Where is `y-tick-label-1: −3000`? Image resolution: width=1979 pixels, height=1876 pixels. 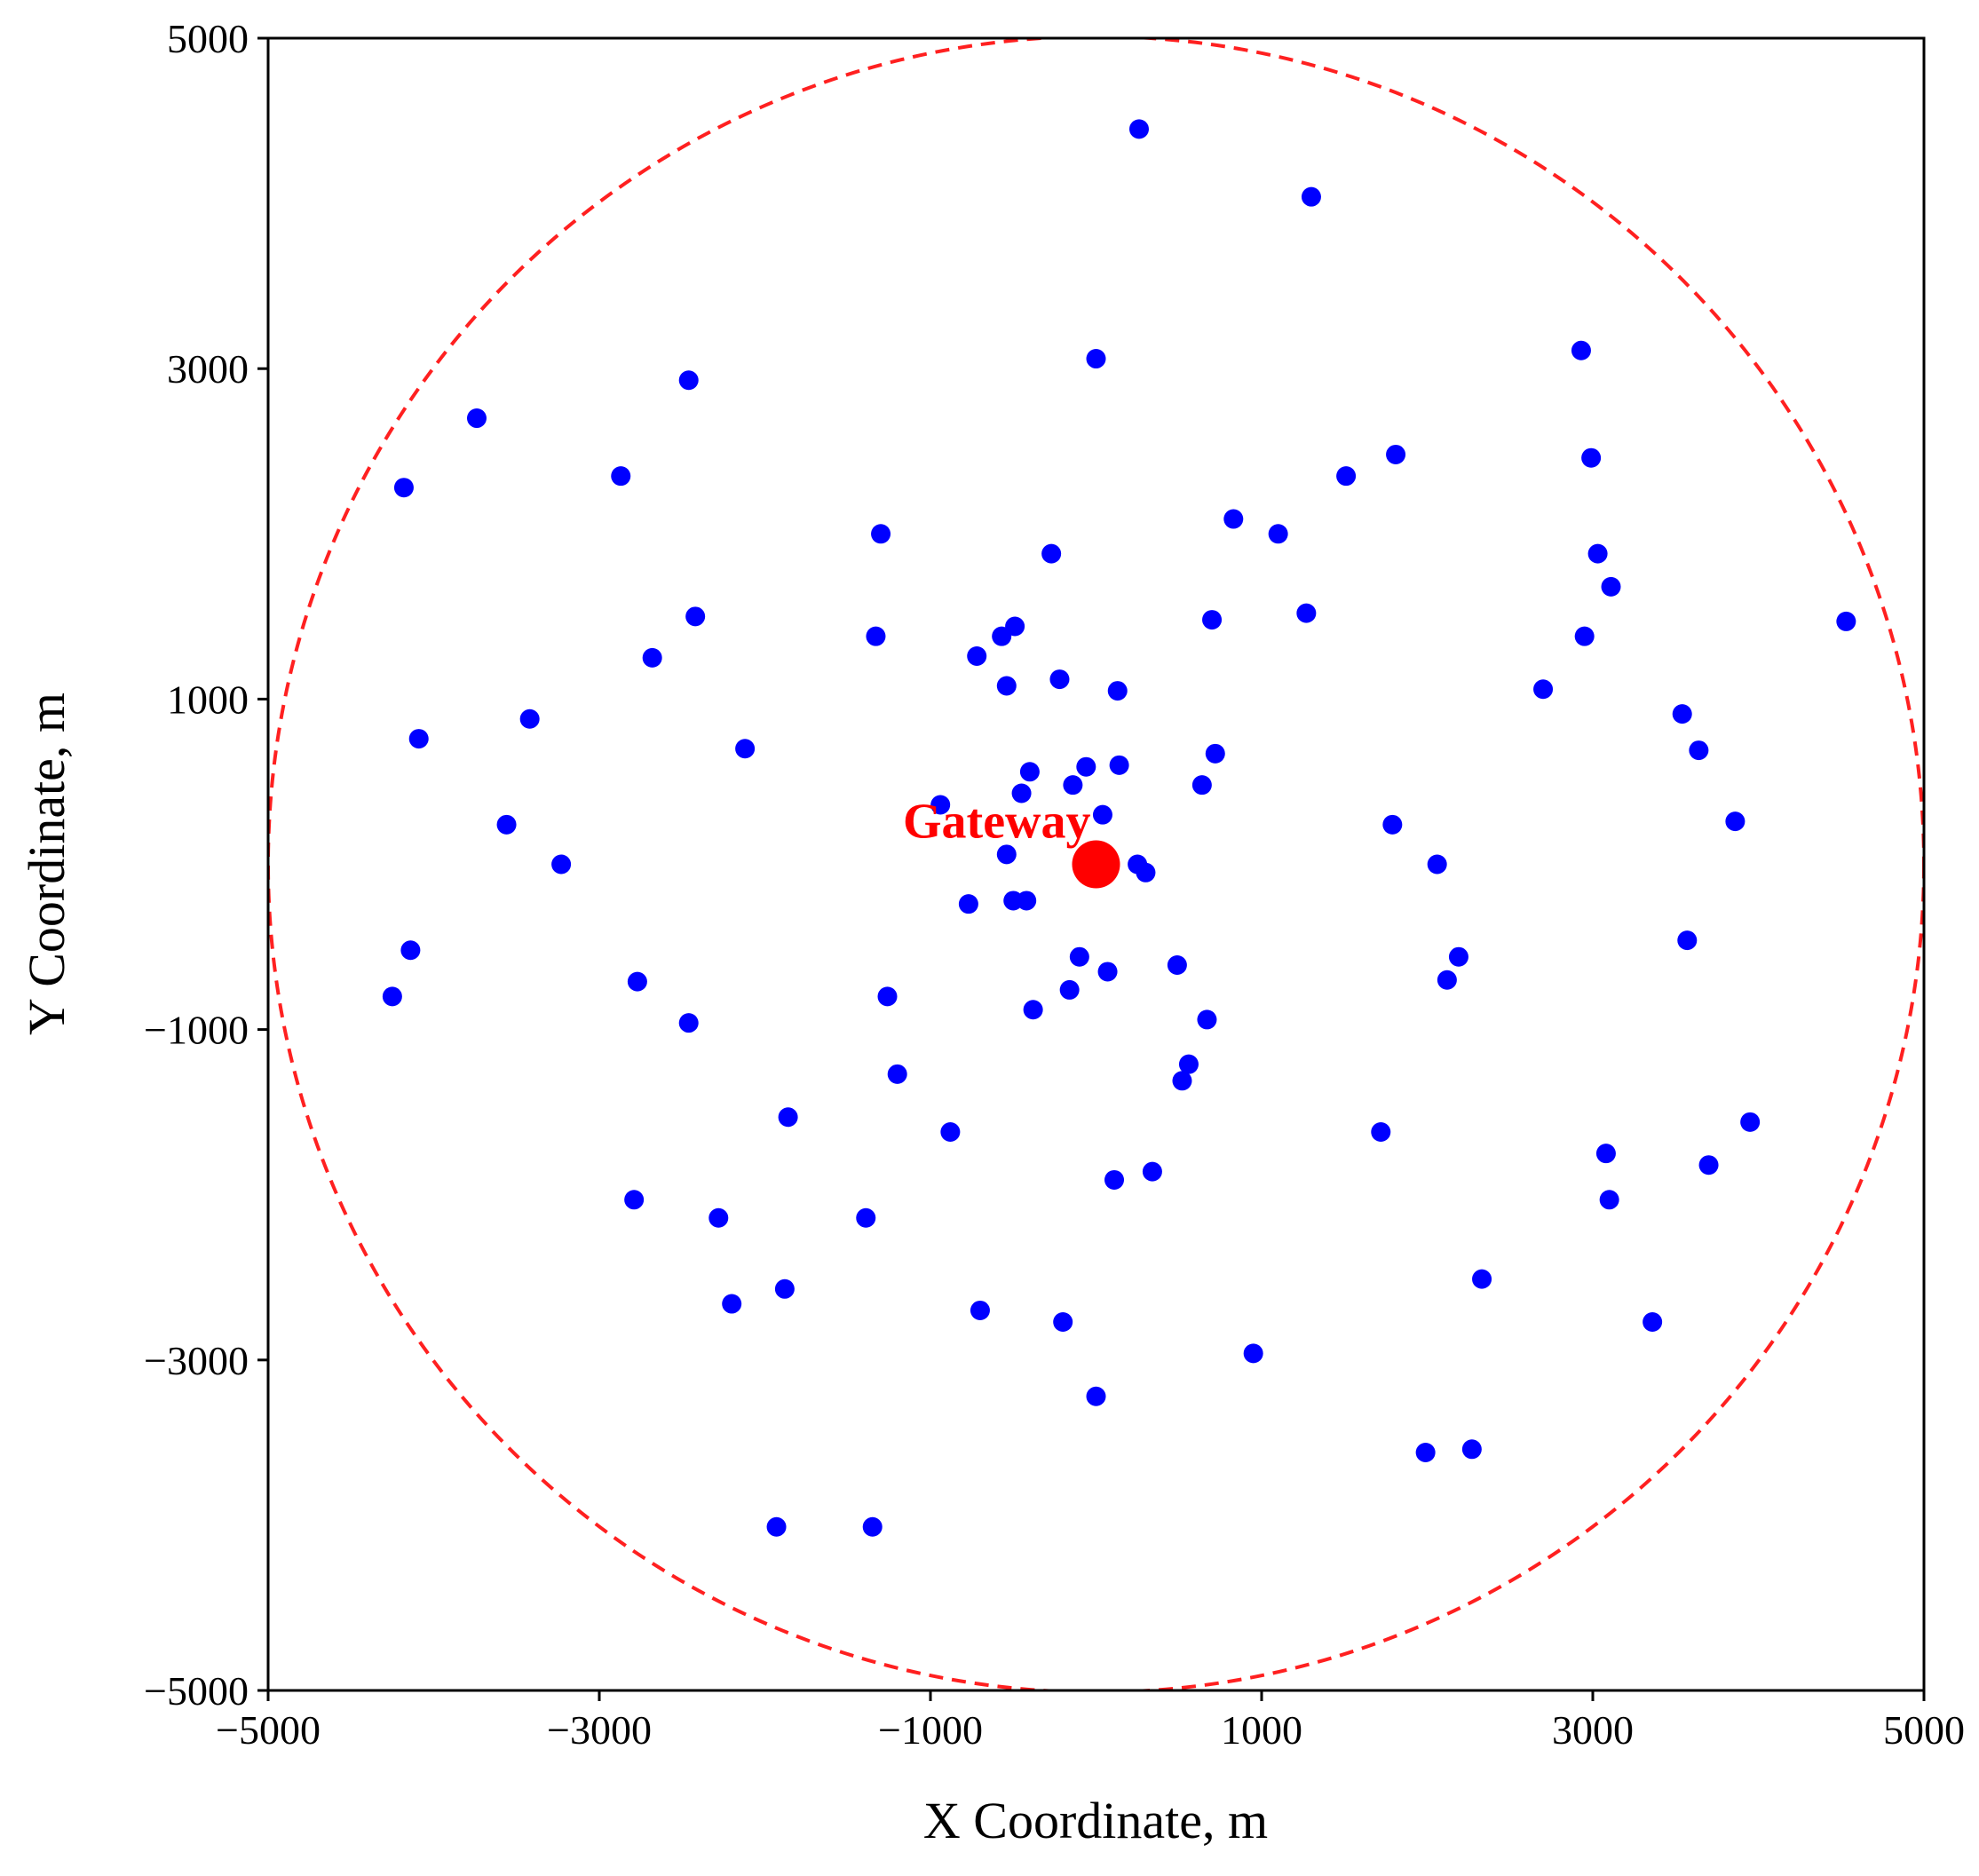 y-tick-label-1: −3000 is located at coordinates (196, 1360).